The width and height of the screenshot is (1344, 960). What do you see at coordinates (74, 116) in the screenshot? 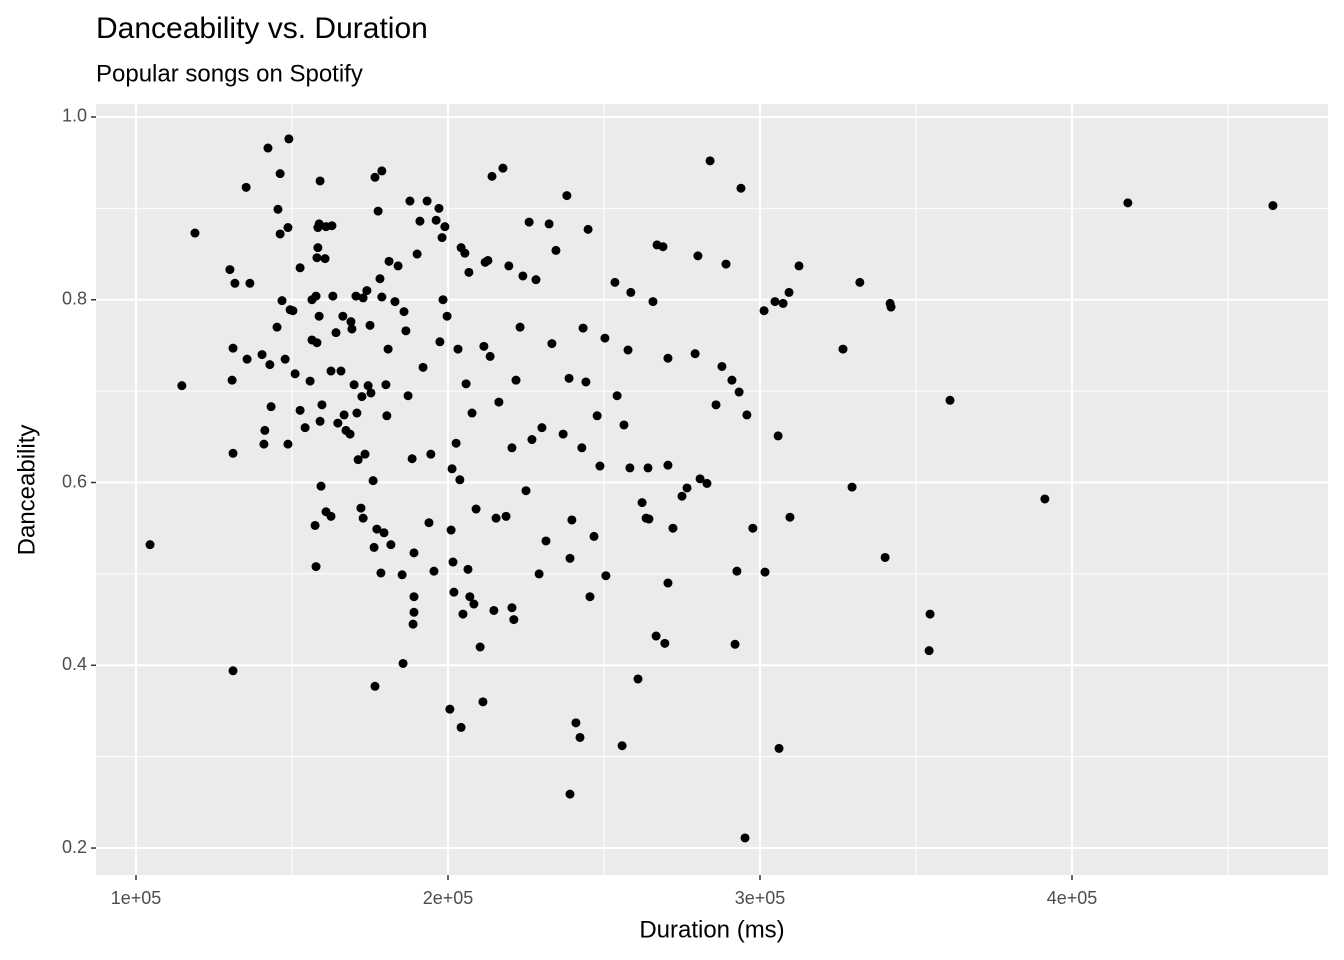
I see `y-tick-label: 1.0` at bounding box center [74, 116].